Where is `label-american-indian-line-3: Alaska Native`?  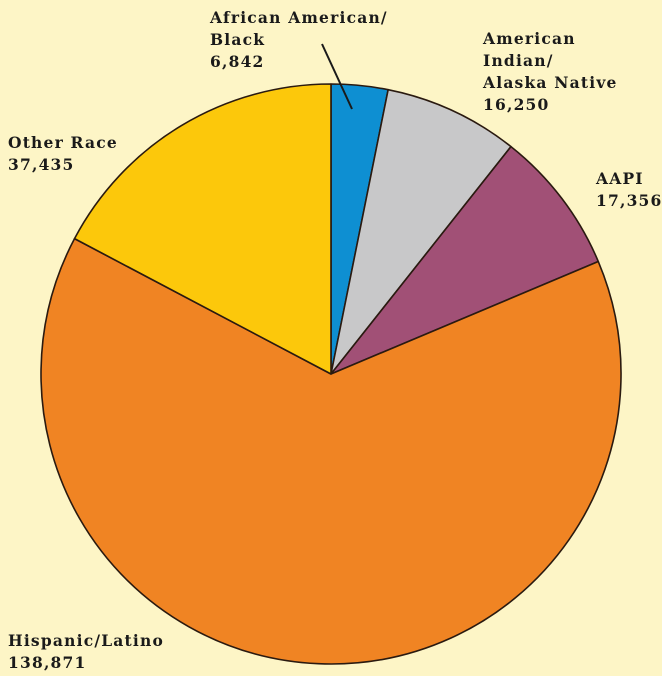 label-american-indian-line-3: Alaska Native is located at coordinates (550, 82).